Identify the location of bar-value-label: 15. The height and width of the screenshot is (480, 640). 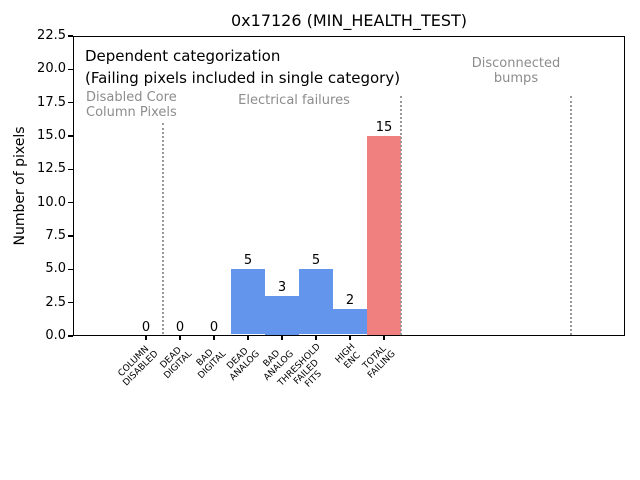
(384, 127).